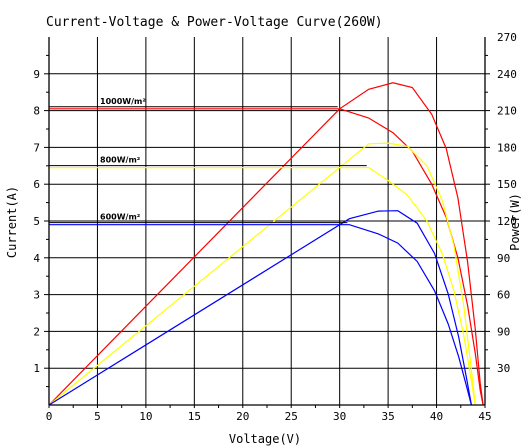 The image size is (531, 448). Describe the element at coordinates (507, 221) in the screenshot. I see `y-right-tick-label: 120` at that location.